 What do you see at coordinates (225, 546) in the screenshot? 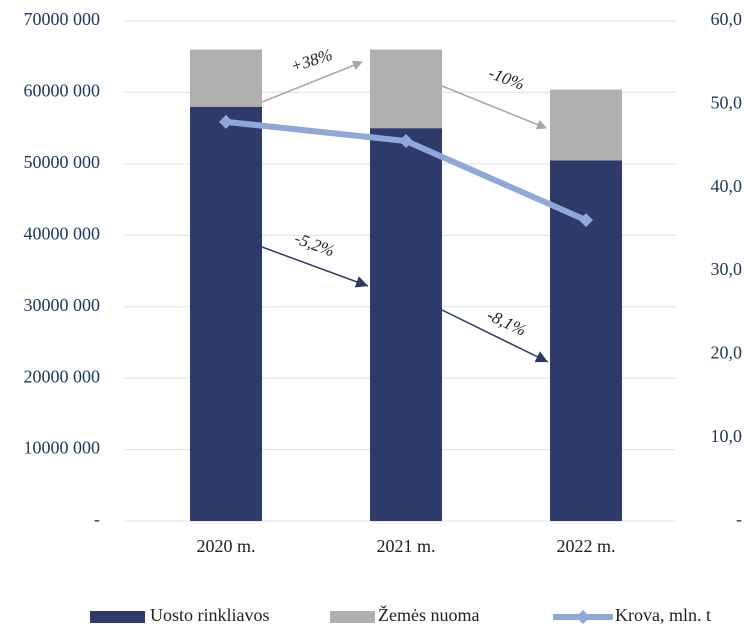
I see `x-tick-label: 2020 m.` at bounding box center [225, 546].